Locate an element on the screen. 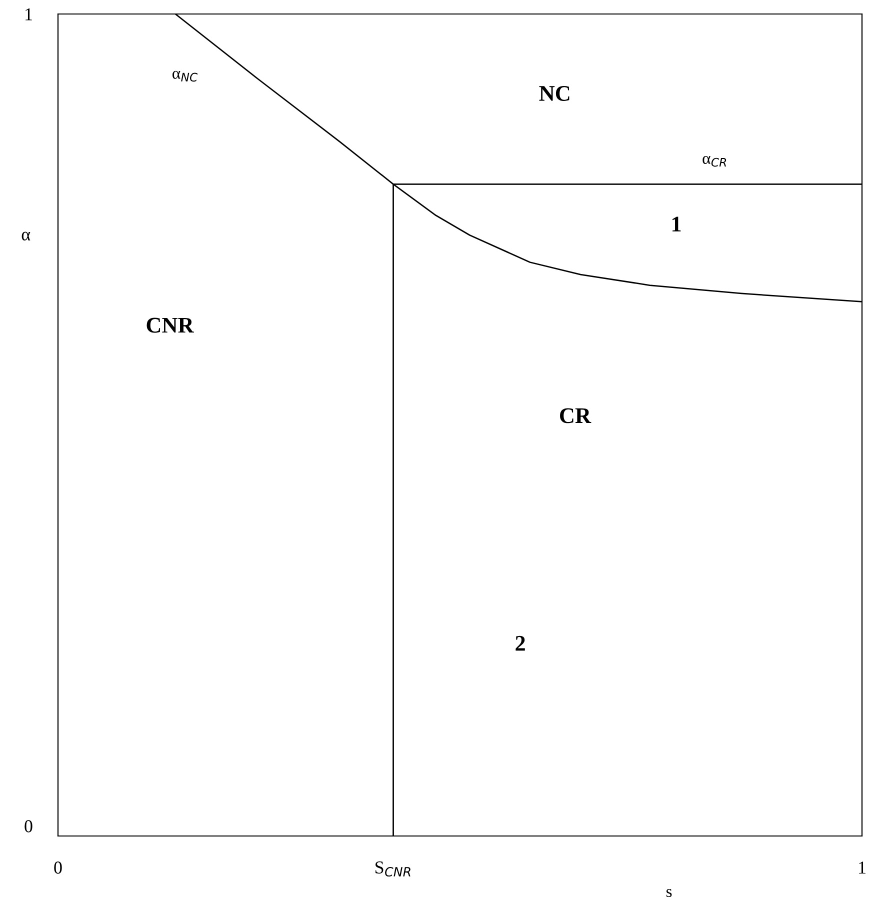 This screenshot has height=906, width=890. x-tick-label: 1 is located at coordinates (862, 868).